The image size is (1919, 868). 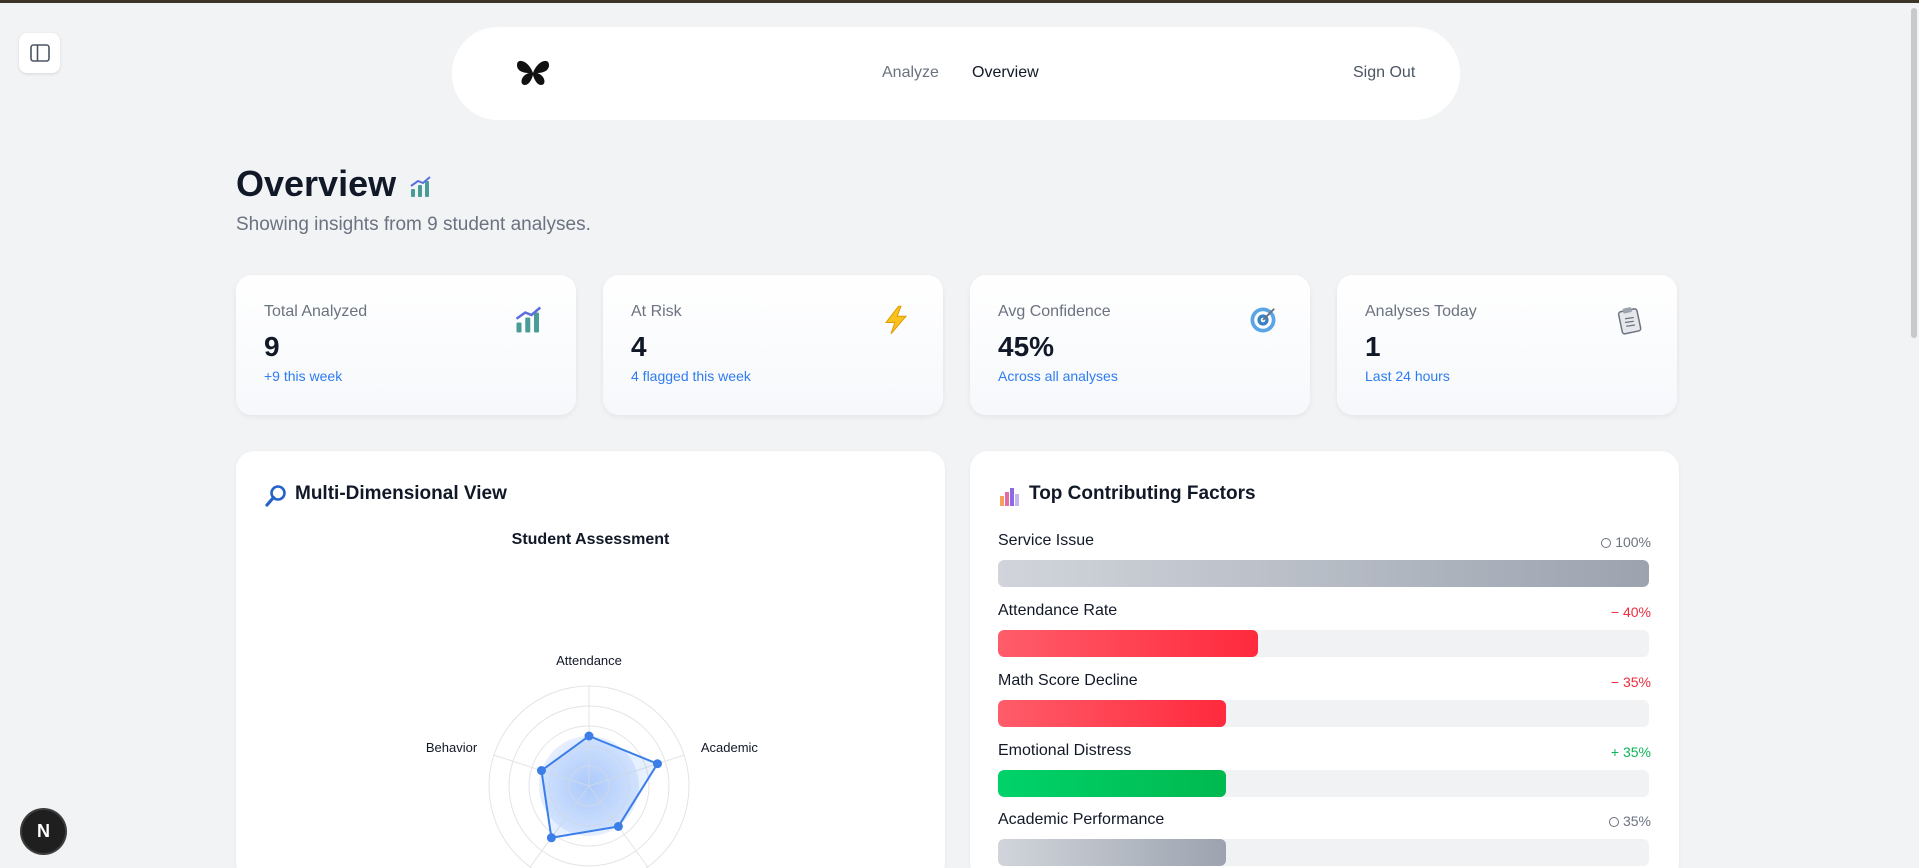 What do you see at coordinates (452, 747) in the screenshot?
I see `radar-axis-label-behavior: Behavior` at bounding box center [452, 747].